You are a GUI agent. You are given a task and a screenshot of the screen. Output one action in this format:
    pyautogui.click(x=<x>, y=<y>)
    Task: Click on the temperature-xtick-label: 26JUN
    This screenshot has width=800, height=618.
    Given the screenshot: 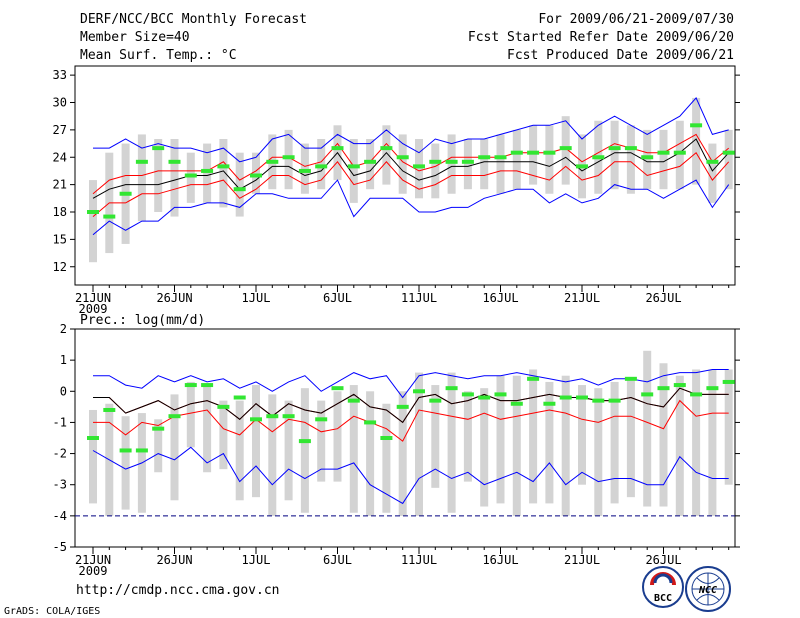 What is the action you would take?
    pyautogui.click(x=174, y=298)
    